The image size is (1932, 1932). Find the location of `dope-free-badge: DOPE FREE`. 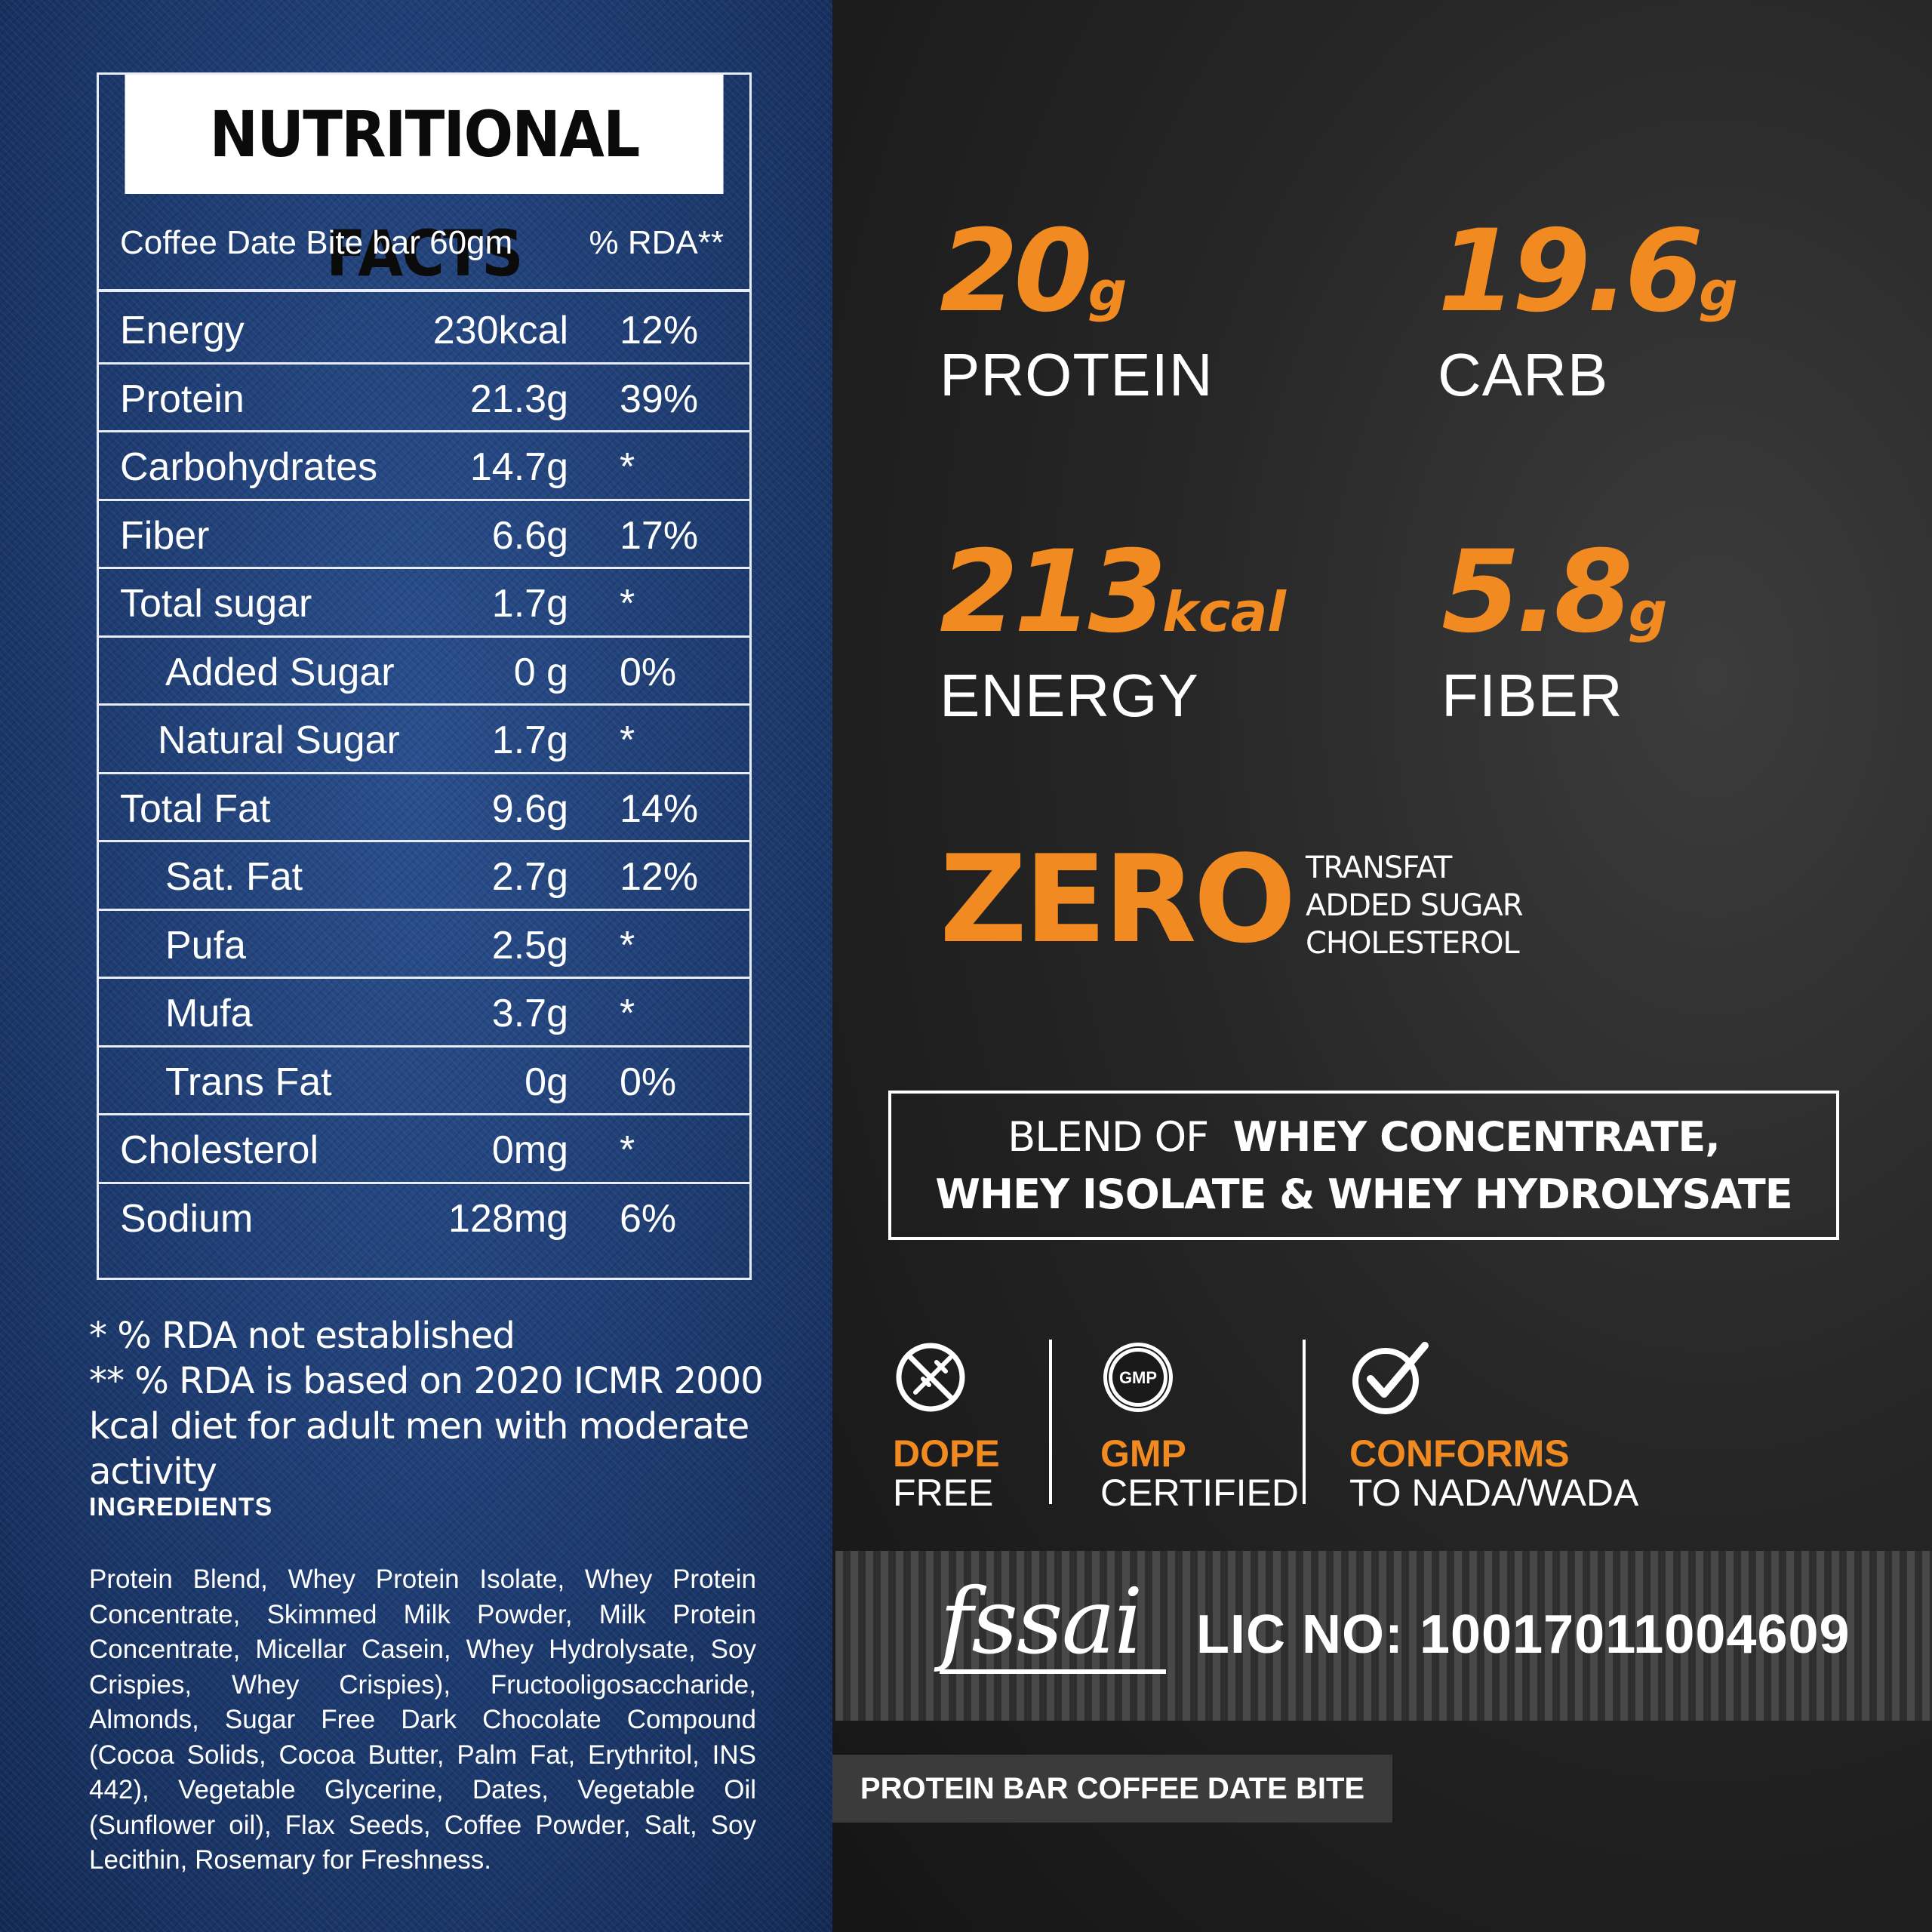

dope-free-badge: DOPE FREE is located at coordinates (946, 1426).